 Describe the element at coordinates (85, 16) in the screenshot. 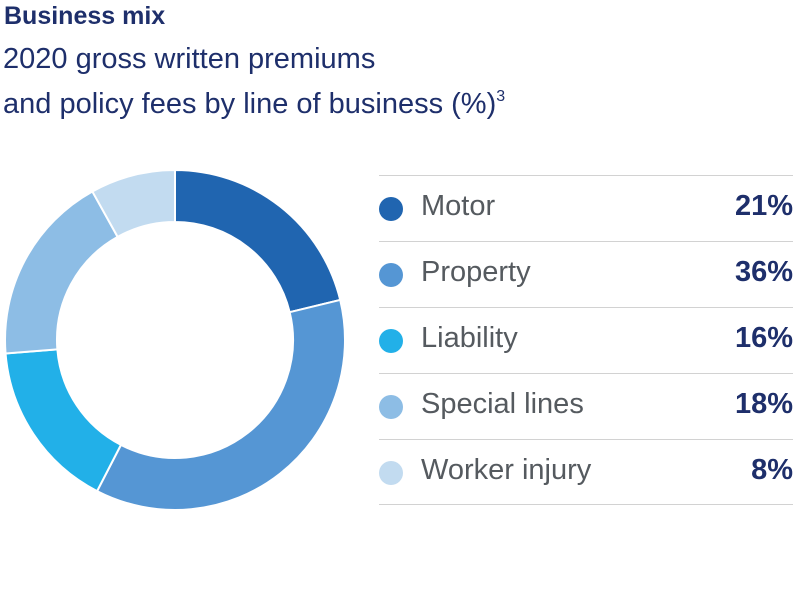

I see `chart-title: Business mix` at that location.